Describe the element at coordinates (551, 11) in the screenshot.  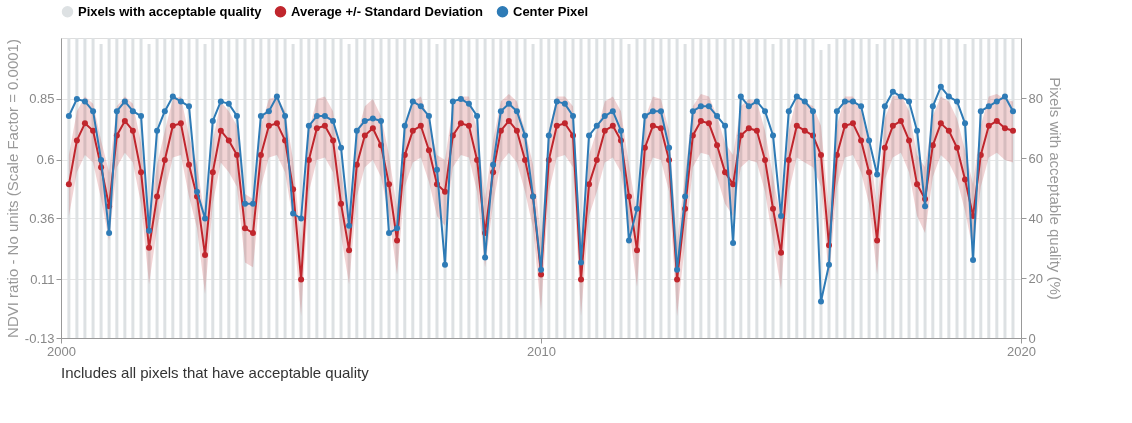
I see `legend-label: Center Pixel` at that location.